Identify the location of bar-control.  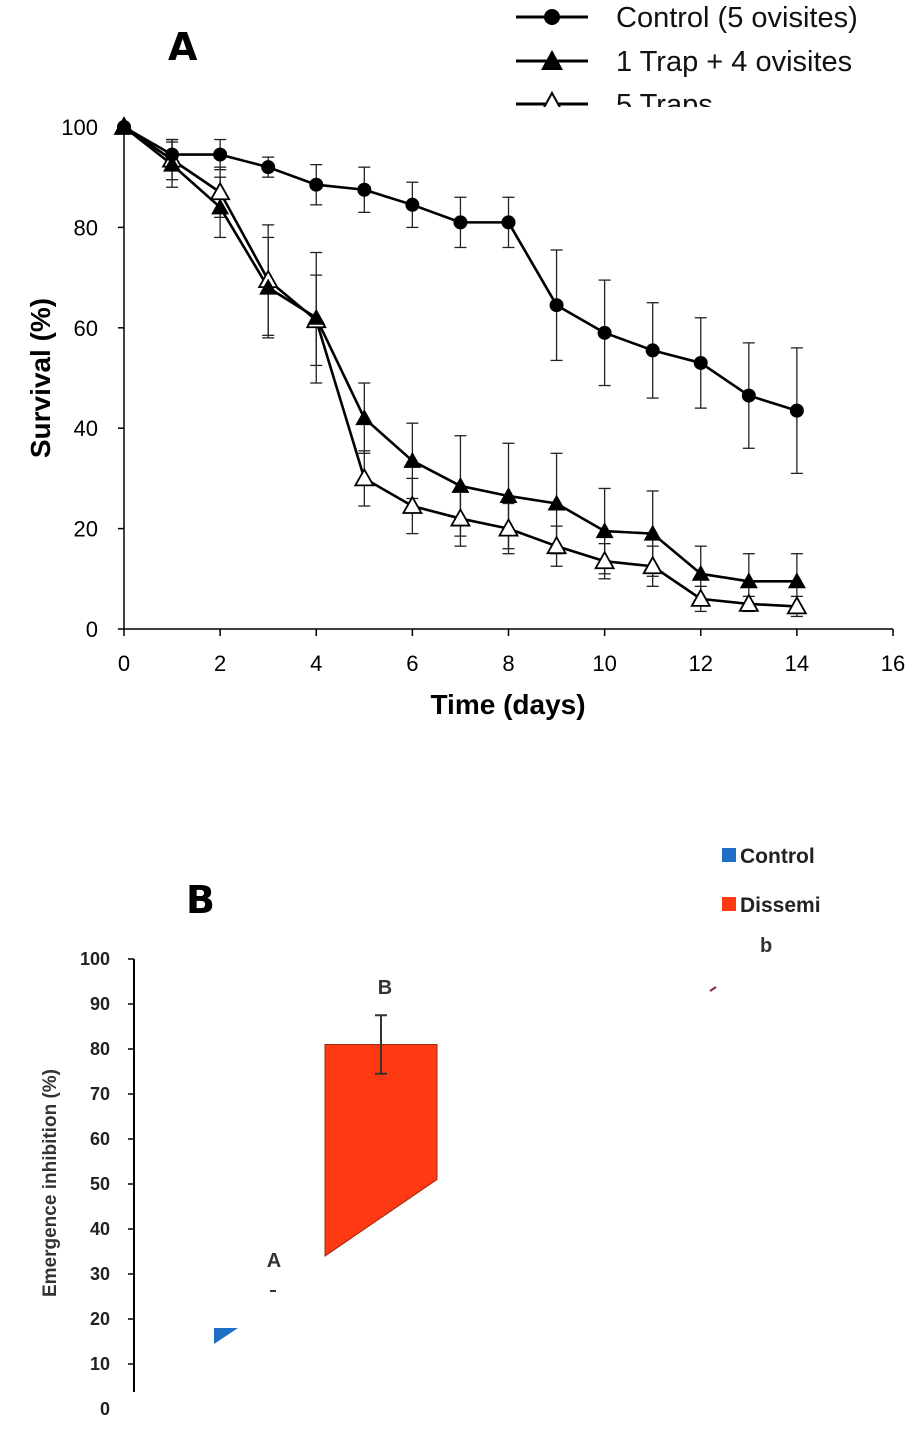
(226, 1336).